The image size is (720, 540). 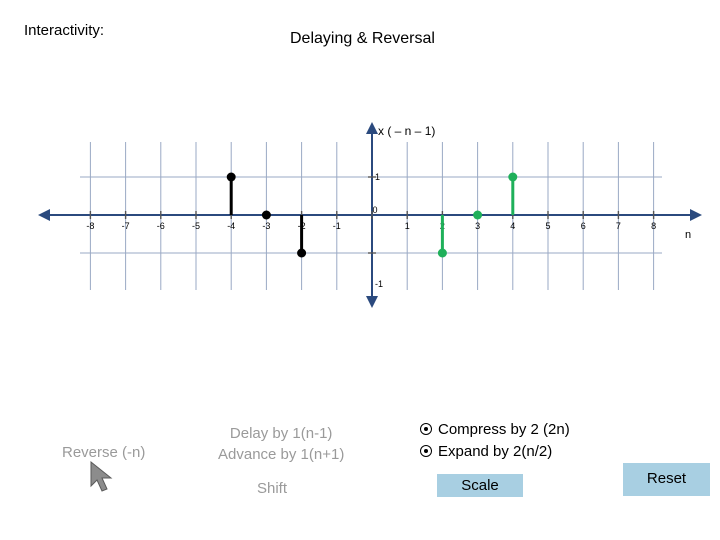 I want to click on page-title: Delaying & Reversal, so click(x=362, y=38).